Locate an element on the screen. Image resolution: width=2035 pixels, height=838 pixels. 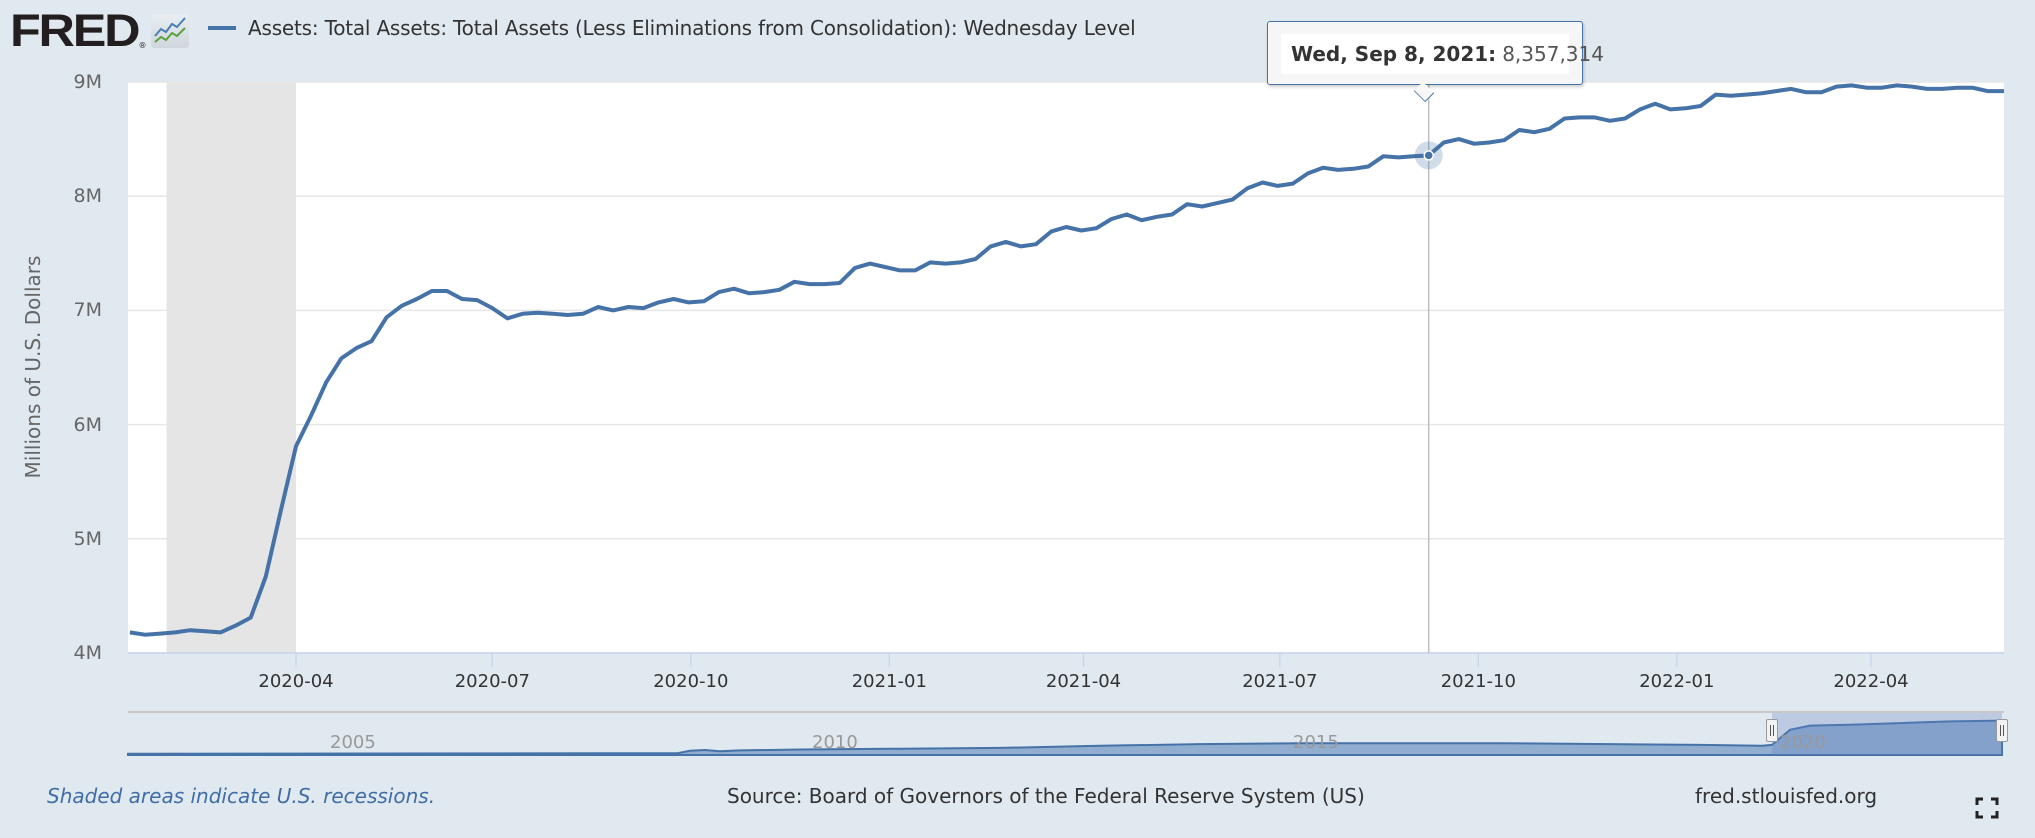
x-tick-label: 2020-07 is located at coordinates (492, 681).